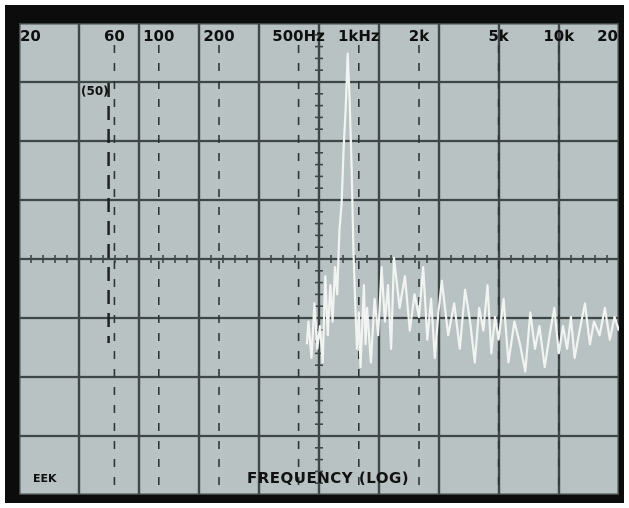 The height and width of the screenshot is (508, 629). I want to click on frequency-tick-label: 200, so click(218, 36).